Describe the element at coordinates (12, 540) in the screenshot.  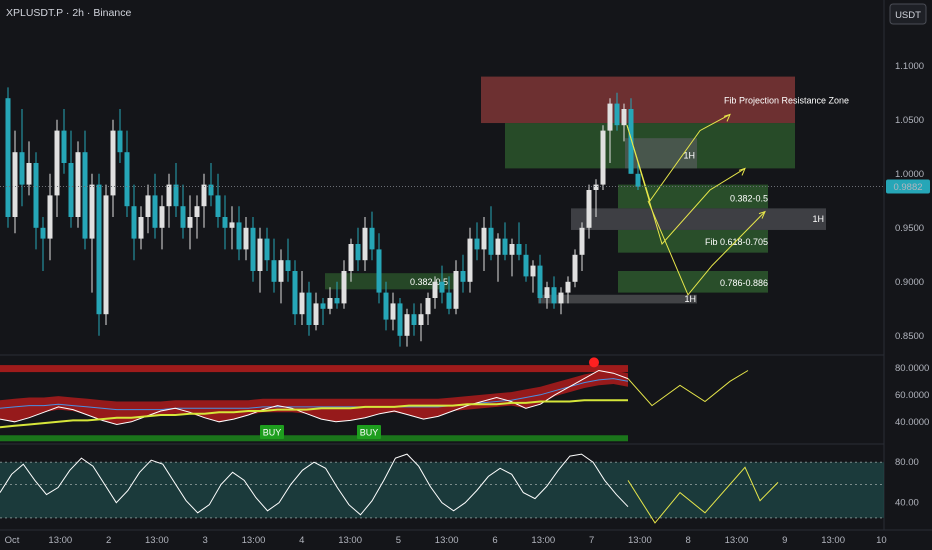
I see `time-tick-label: Oct` at that location.